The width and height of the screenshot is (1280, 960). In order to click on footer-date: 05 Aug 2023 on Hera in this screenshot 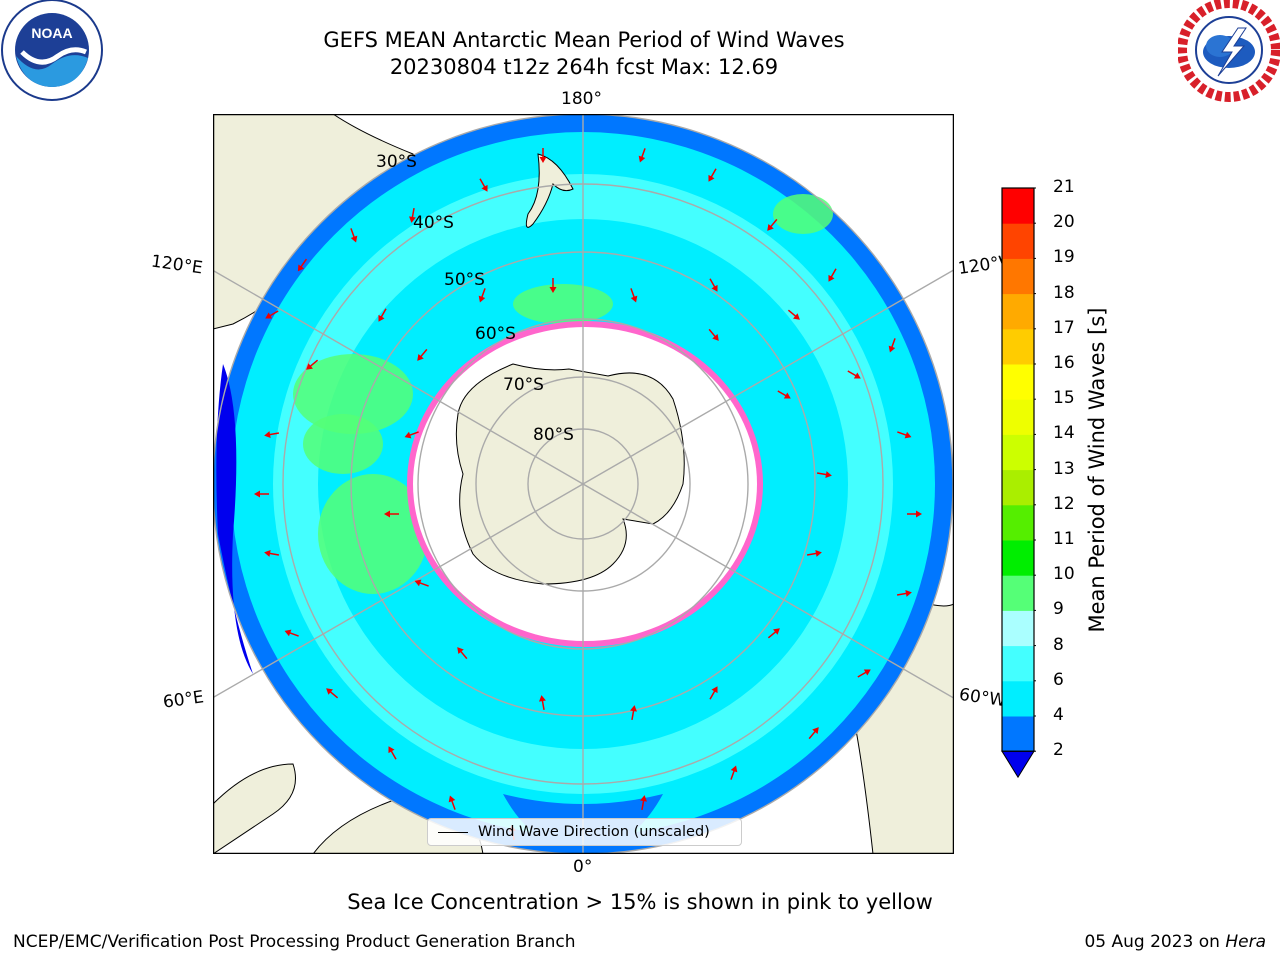, I will do `click(1175, 942)`.